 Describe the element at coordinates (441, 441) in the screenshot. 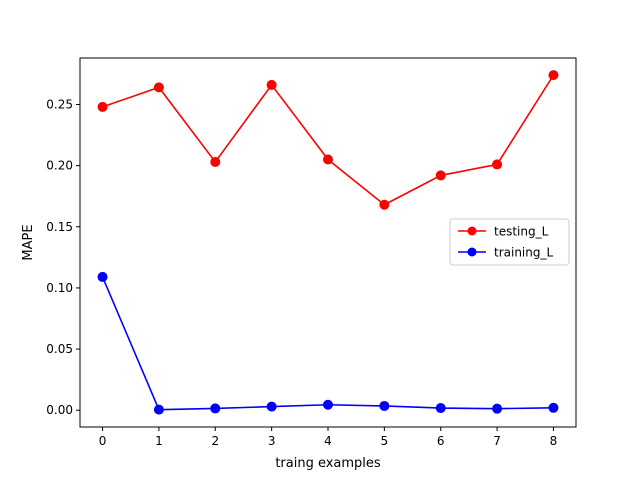

I see `x-tick-label: 6` at that location.